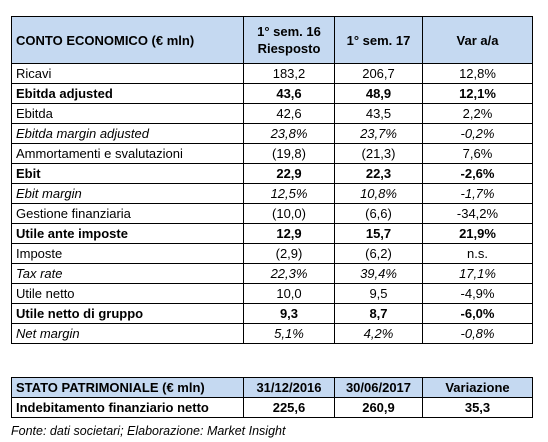  I want to click on cell-variation: -4,9%, so click(477, 293).